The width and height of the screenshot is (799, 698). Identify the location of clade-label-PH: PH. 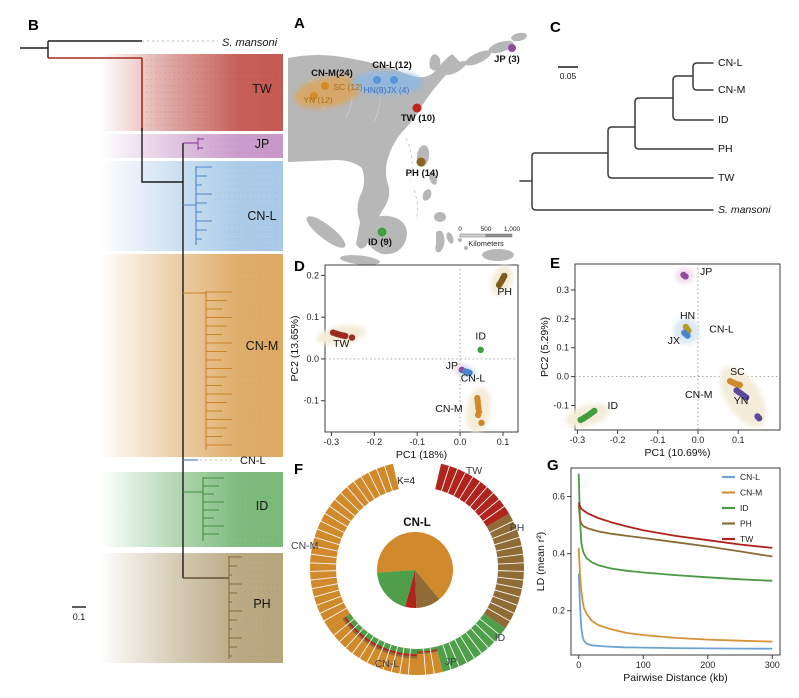
(261, 604).